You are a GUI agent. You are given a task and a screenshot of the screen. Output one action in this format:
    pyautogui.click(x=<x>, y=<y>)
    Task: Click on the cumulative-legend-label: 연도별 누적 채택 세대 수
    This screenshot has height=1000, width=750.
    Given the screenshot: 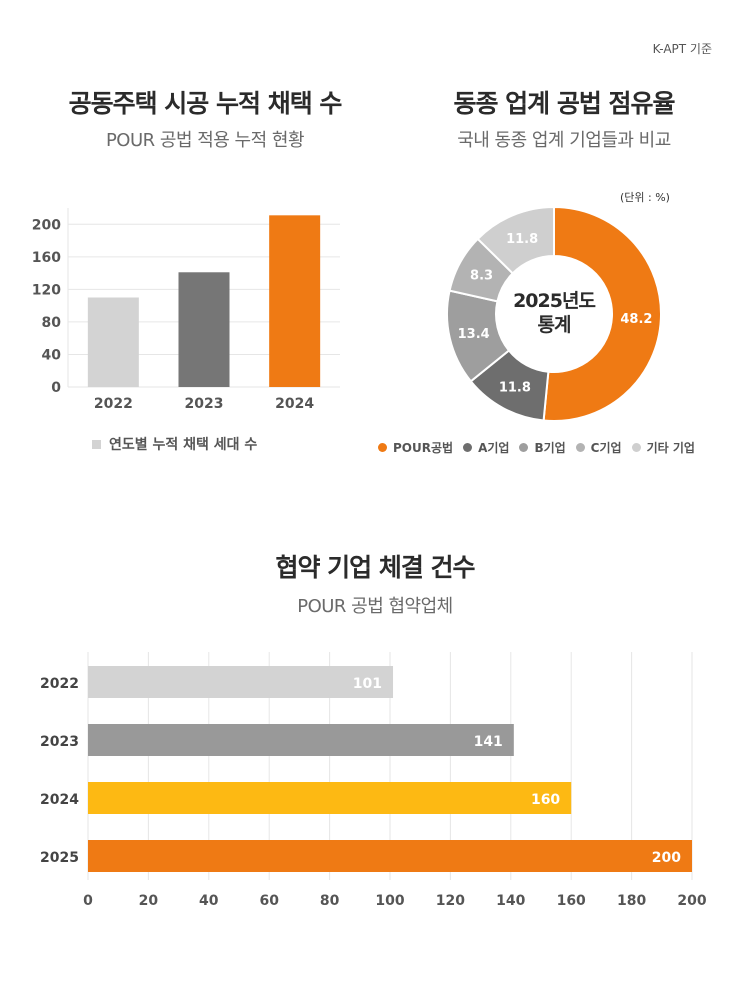 What is the action you would take?
    pyautogui.click(x=183, y=445)
    